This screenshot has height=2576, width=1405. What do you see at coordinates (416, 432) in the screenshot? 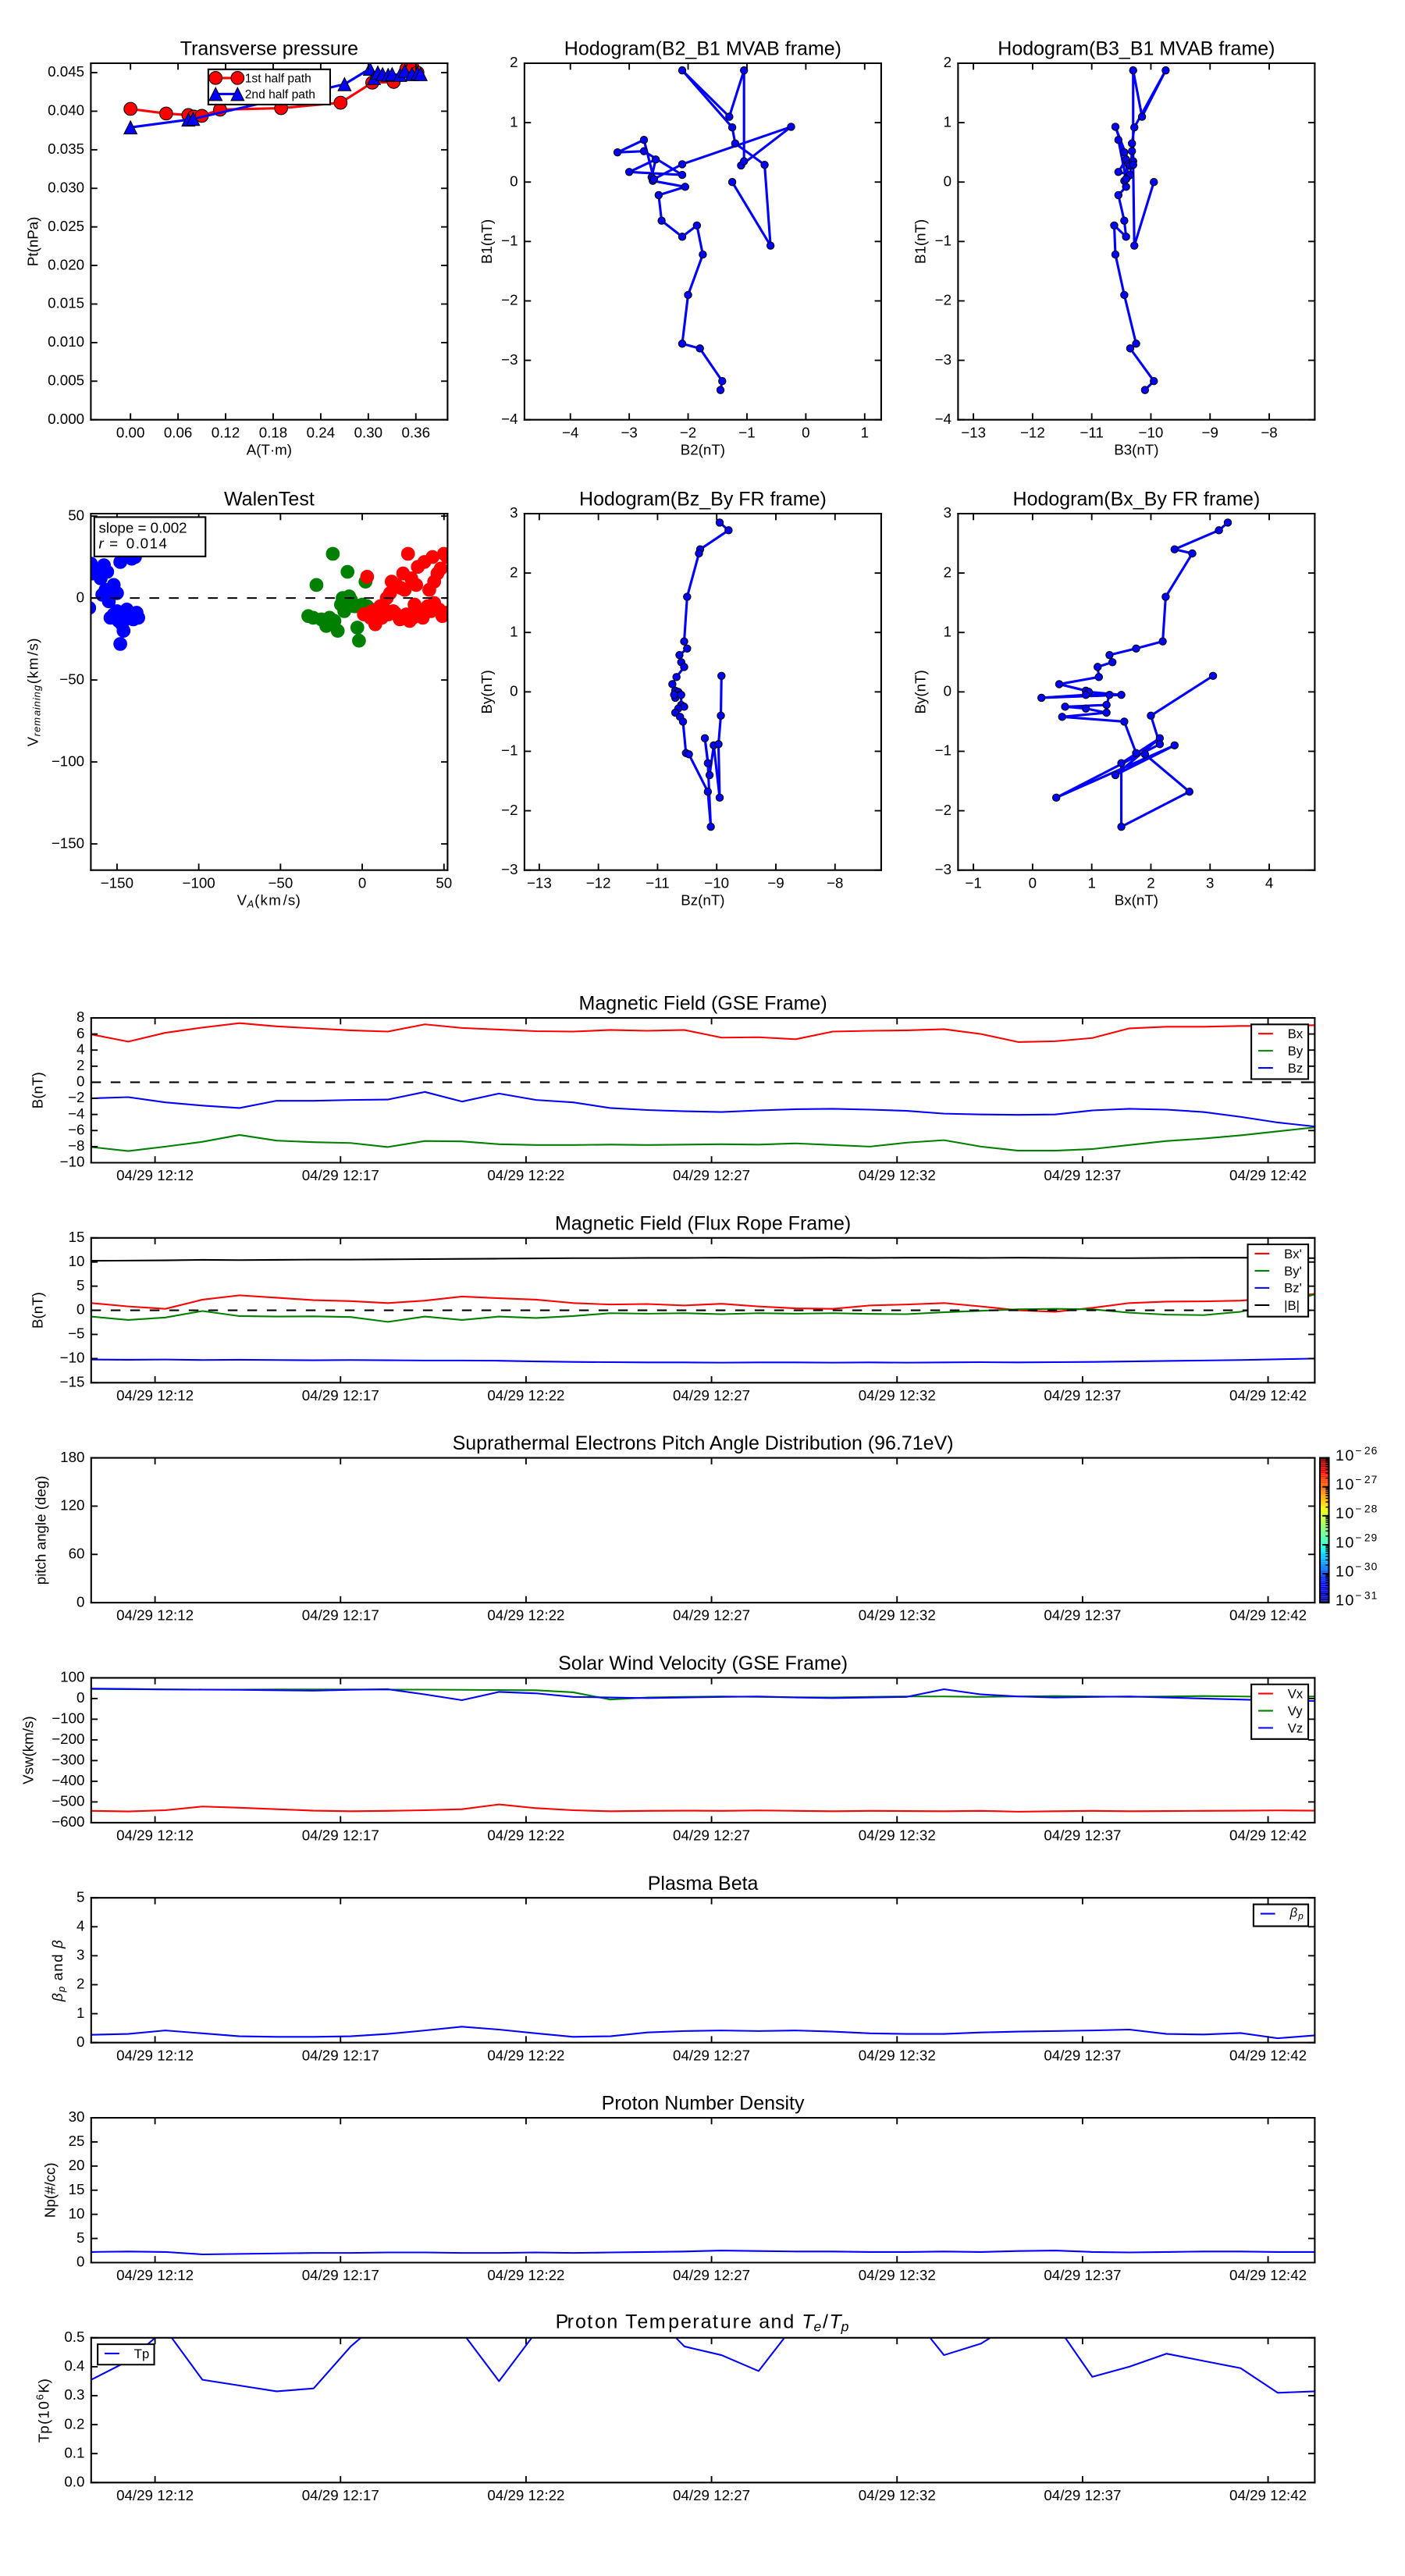
I see `svg-text: 0.36` at bounding box center [416, 432].